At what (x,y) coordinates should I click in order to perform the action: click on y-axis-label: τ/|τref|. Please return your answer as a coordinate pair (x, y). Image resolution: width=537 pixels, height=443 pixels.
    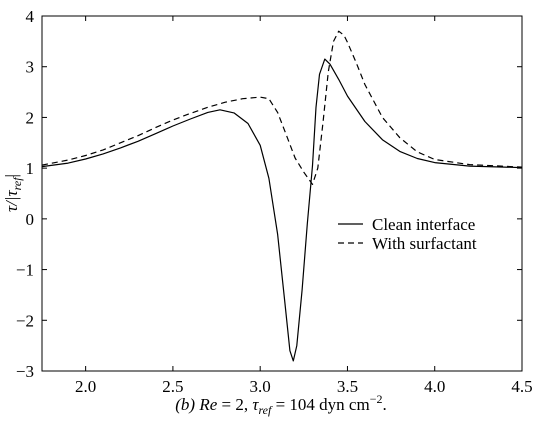
    Looking at the image, I should click on (13, 193).